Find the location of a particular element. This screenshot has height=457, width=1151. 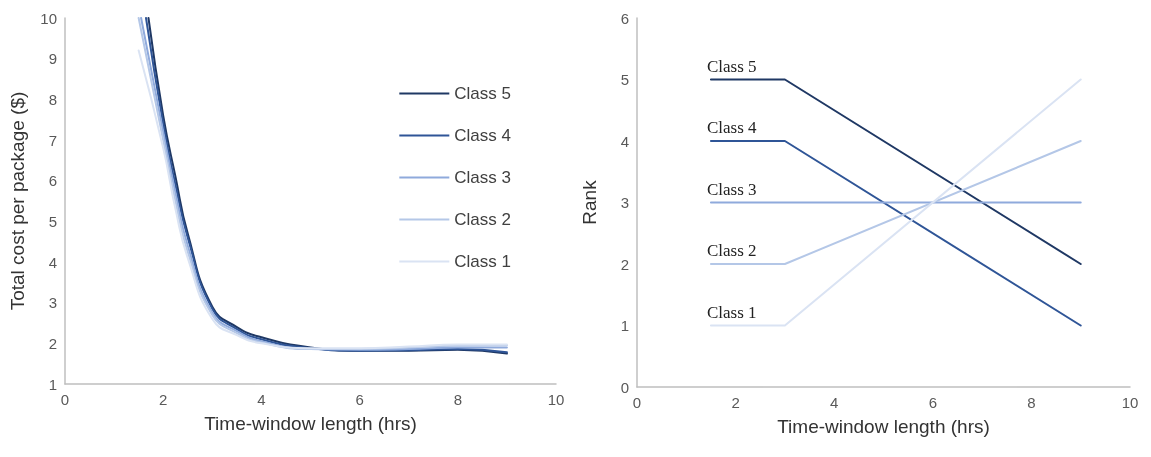

y-axis-title: Total cost per package ($) is located at coordinates (17, 201).